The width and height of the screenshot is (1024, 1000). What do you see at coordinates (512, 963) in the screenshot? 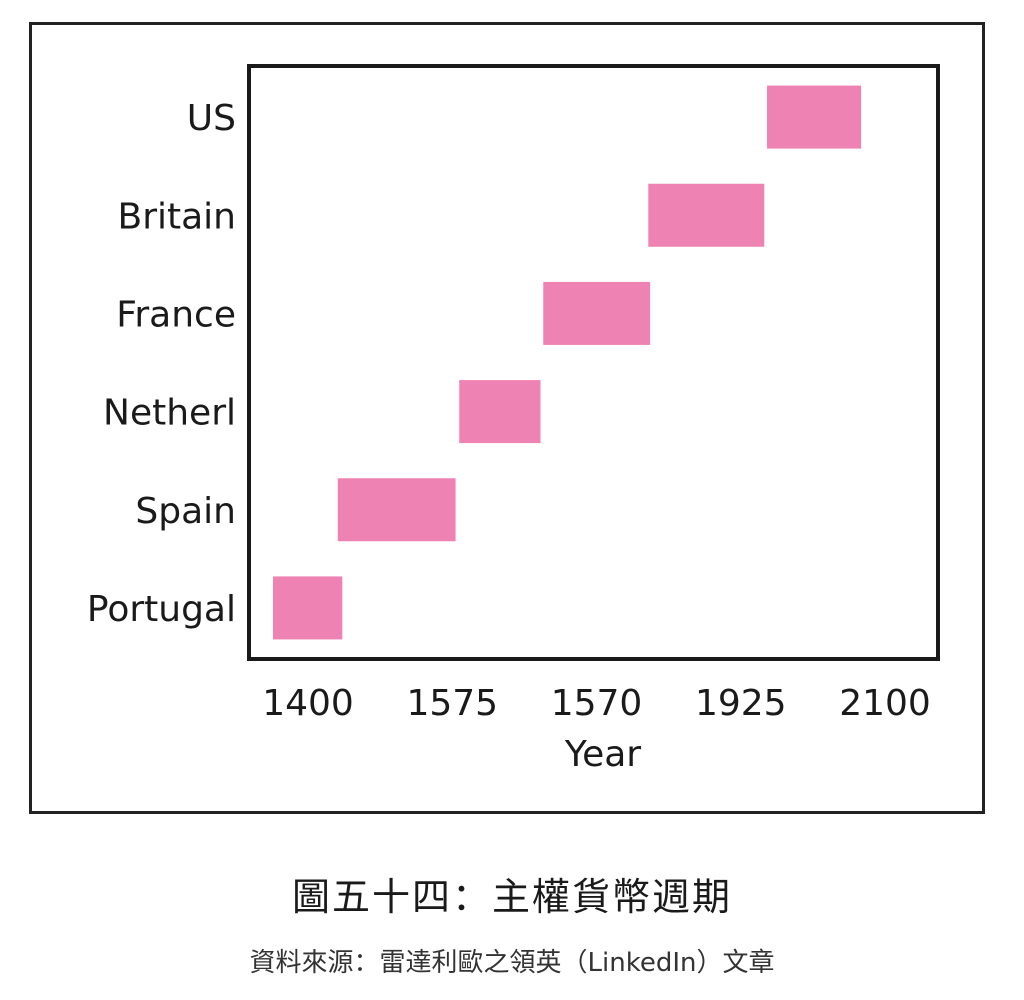
I see `source-caption: 資料來源：雷達利歐之領英（LinkedIn）文章` at bounding box center [512, 963].